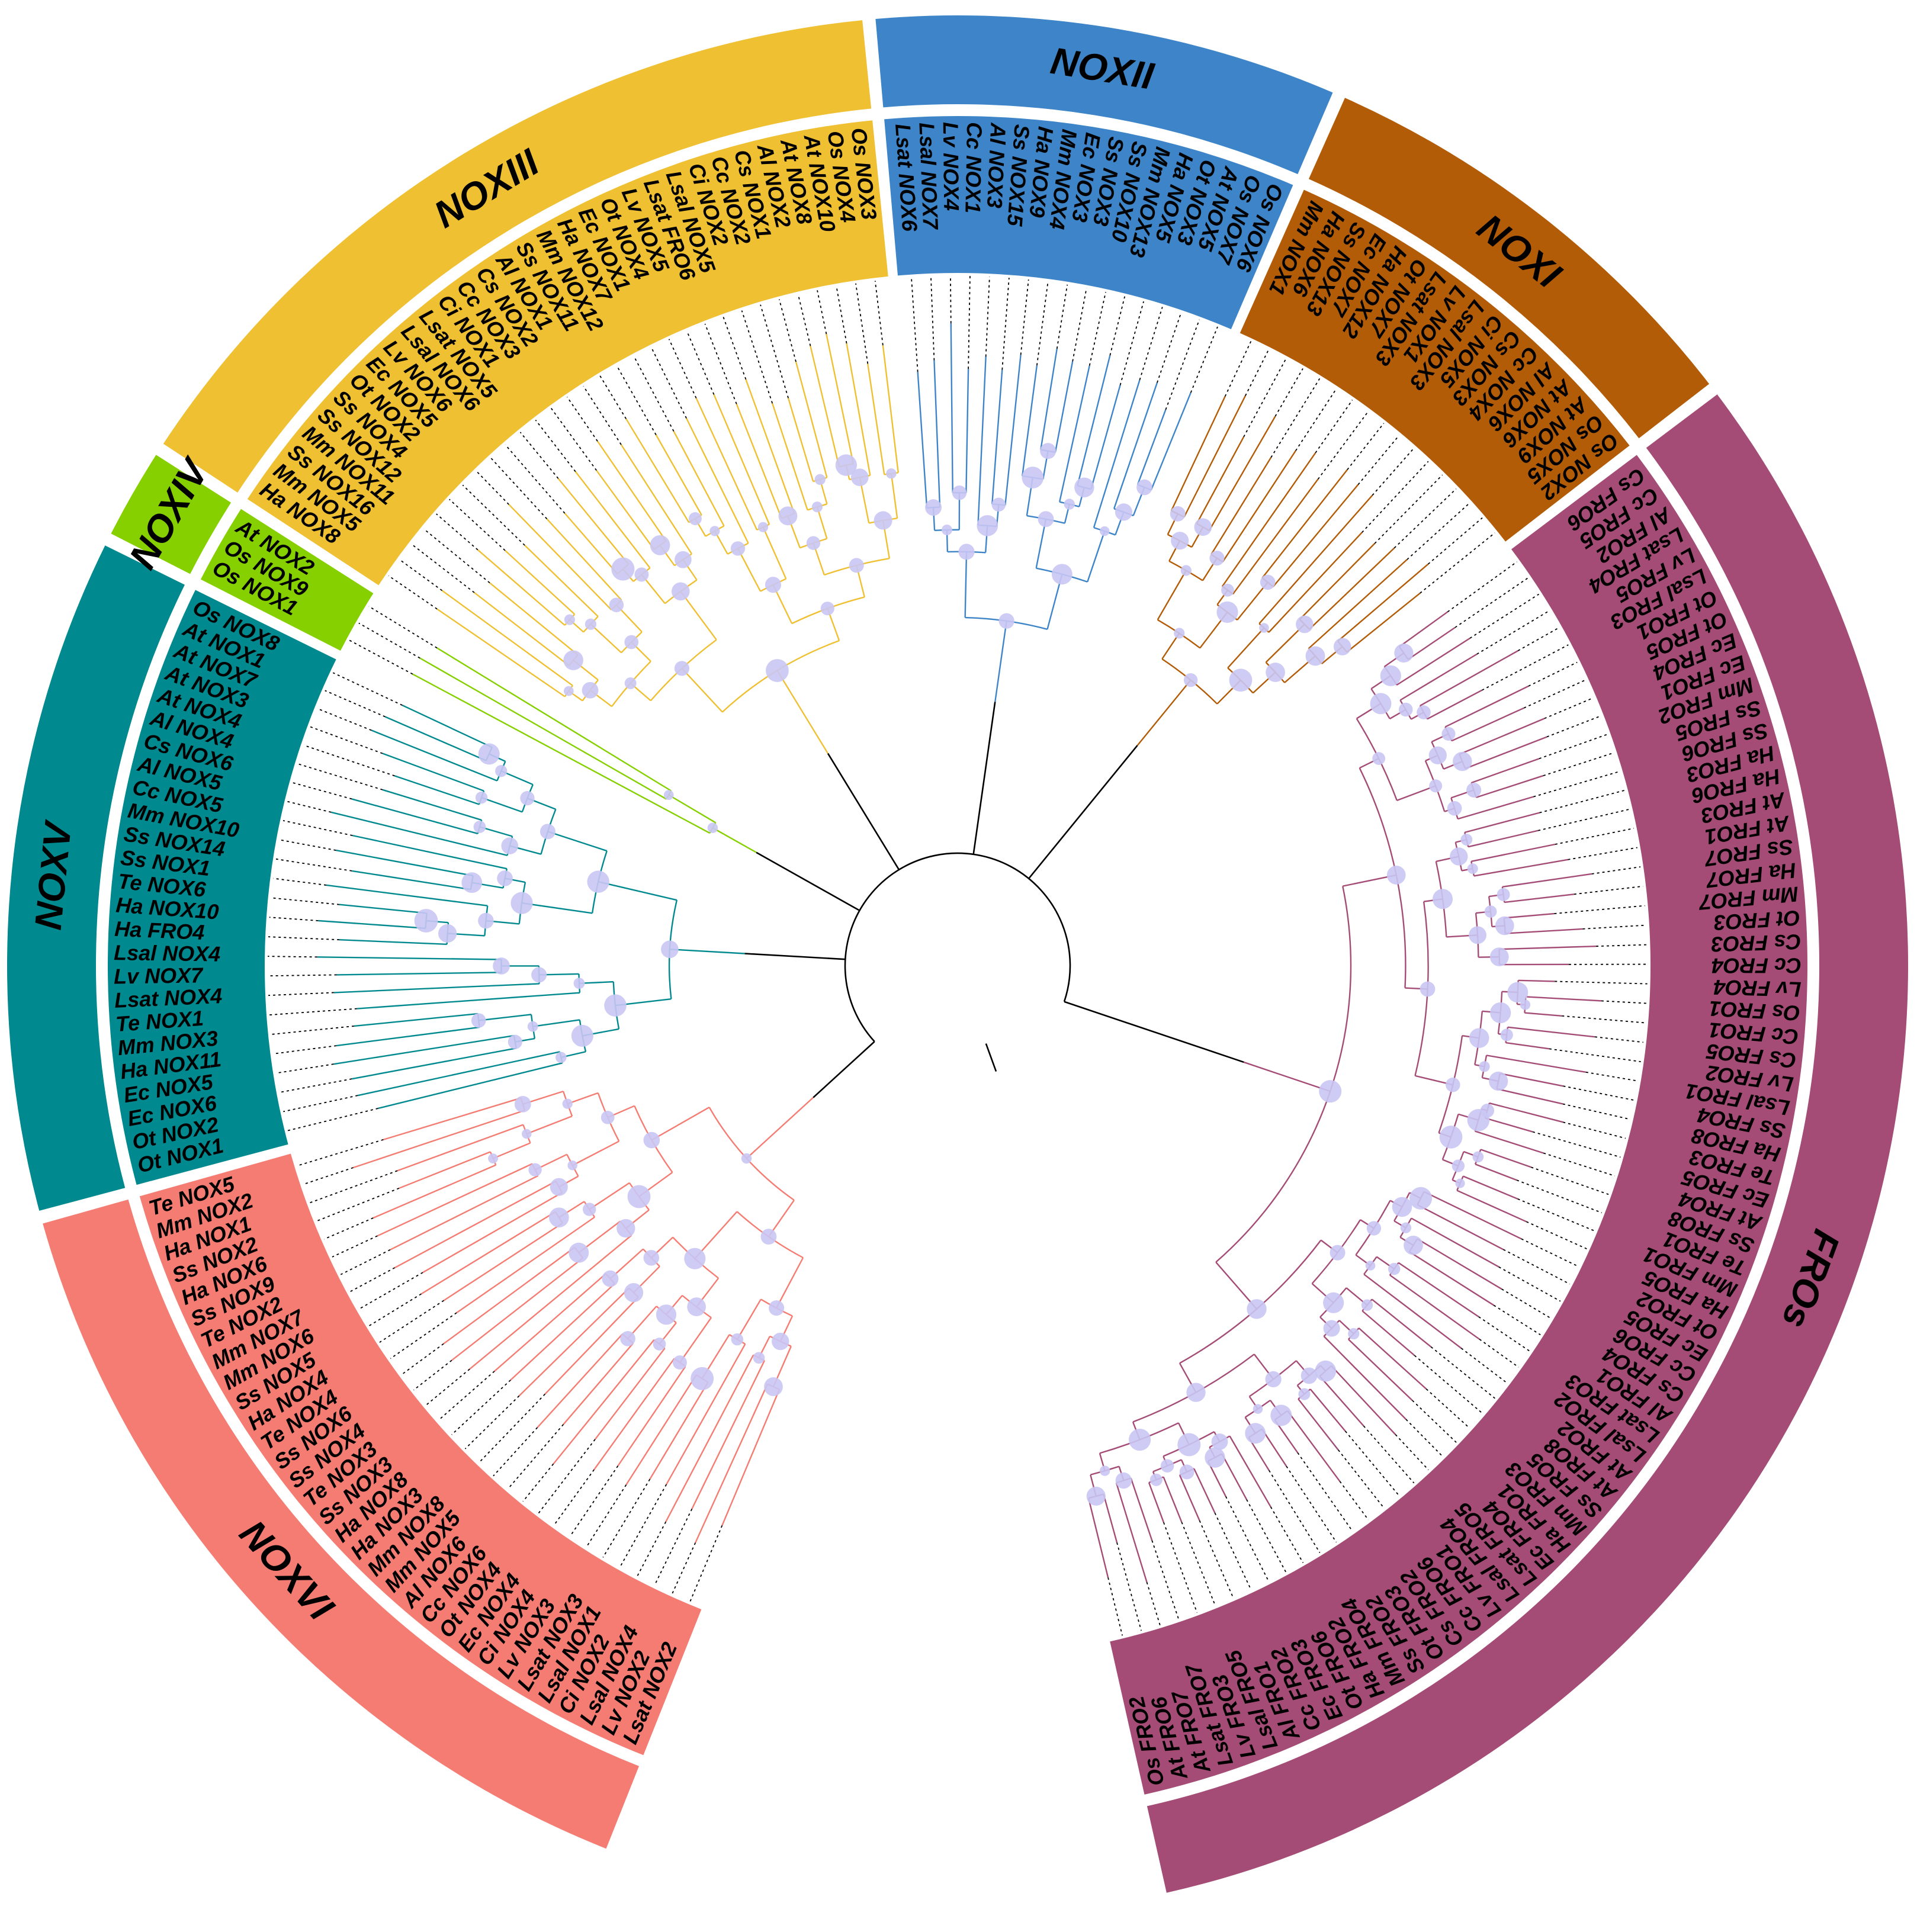  I want to click on root-stem, so click(991, 1057).